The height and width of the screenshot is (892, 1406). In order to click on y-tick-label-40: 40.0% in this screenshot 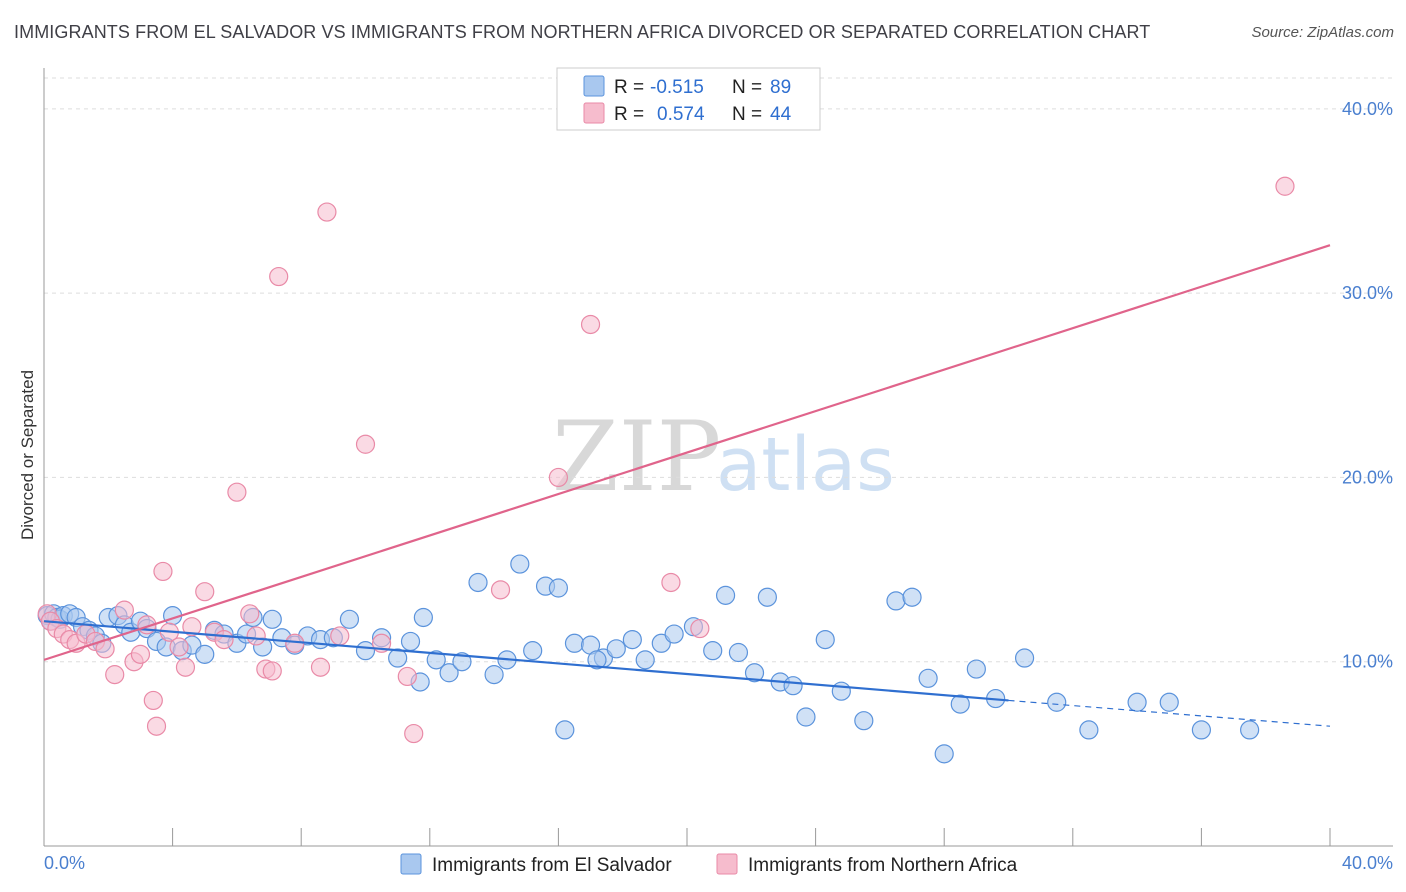, I will do `click(1367, 109)`.